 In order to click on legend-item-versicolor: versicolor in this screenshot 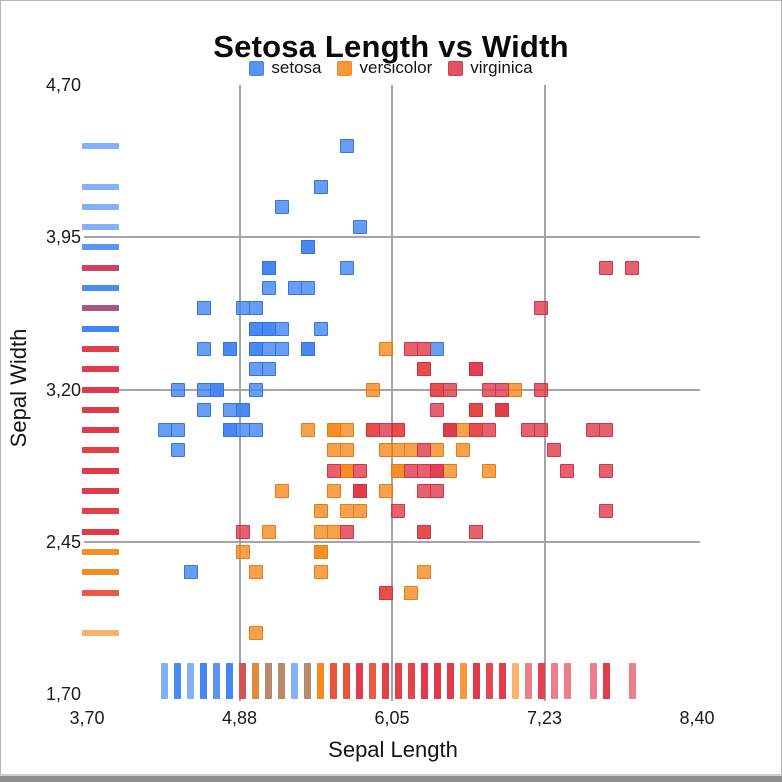, I will do `click(384, 68)`.